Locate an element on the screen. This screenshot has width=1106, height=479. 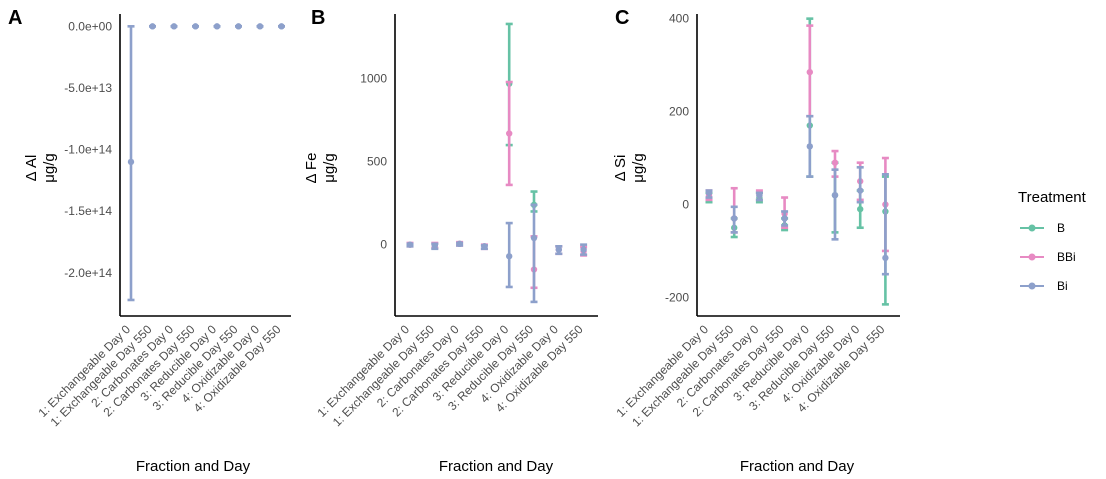
y-tick-label: -1.5e+14 is located at coordinates (88, 211).